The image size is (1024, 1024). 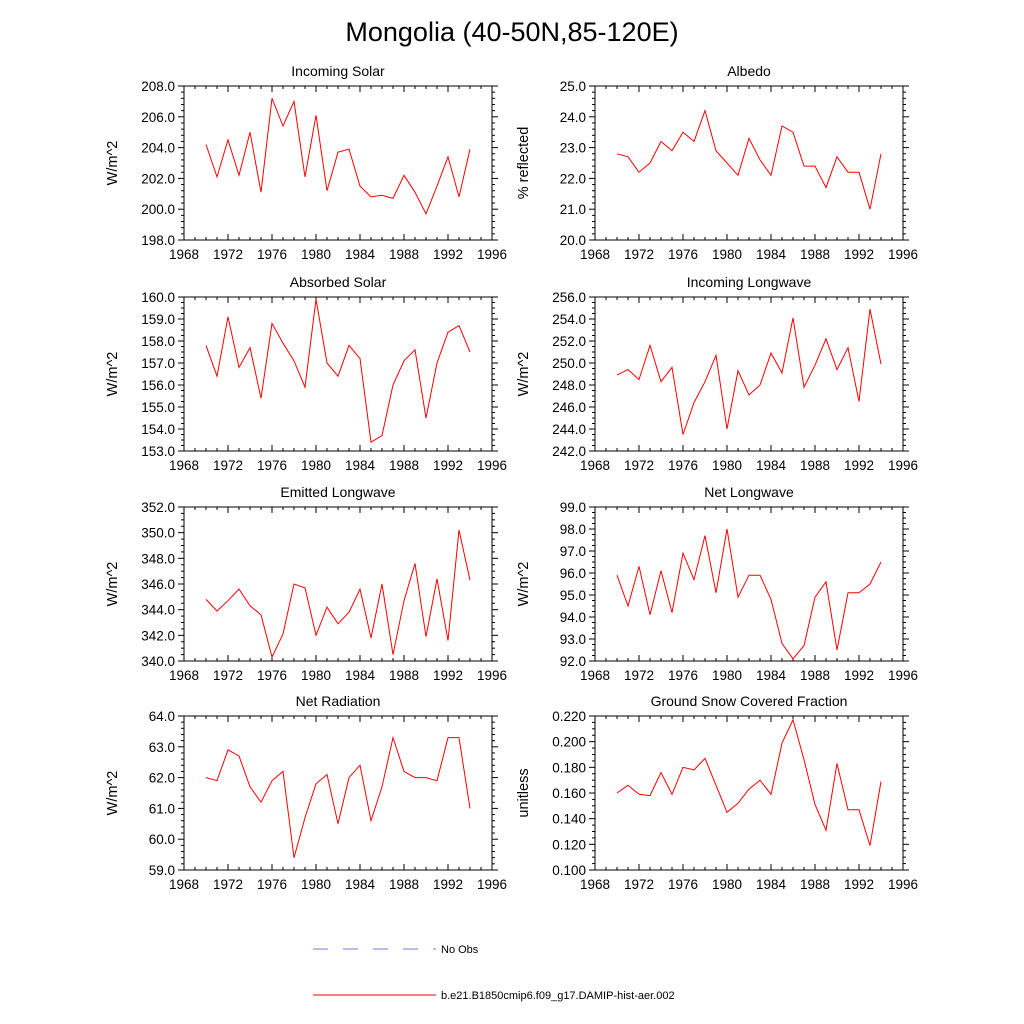 What do you see at coordinates (569, 451) in the screenshot?
I see `y-tick-label: 242.0` at bounding box center [569, 451].